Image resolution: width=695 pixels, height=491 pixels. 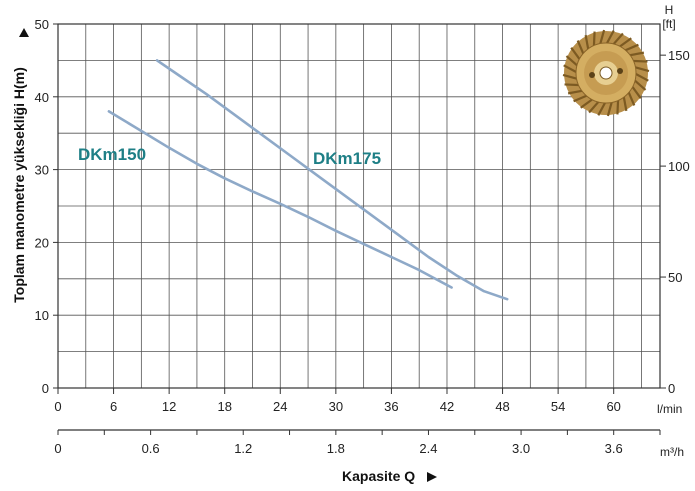 What do you see at coordinates (606, 73) in the screenshot?
I see `impeller-image` at bounding box center [606, 73].